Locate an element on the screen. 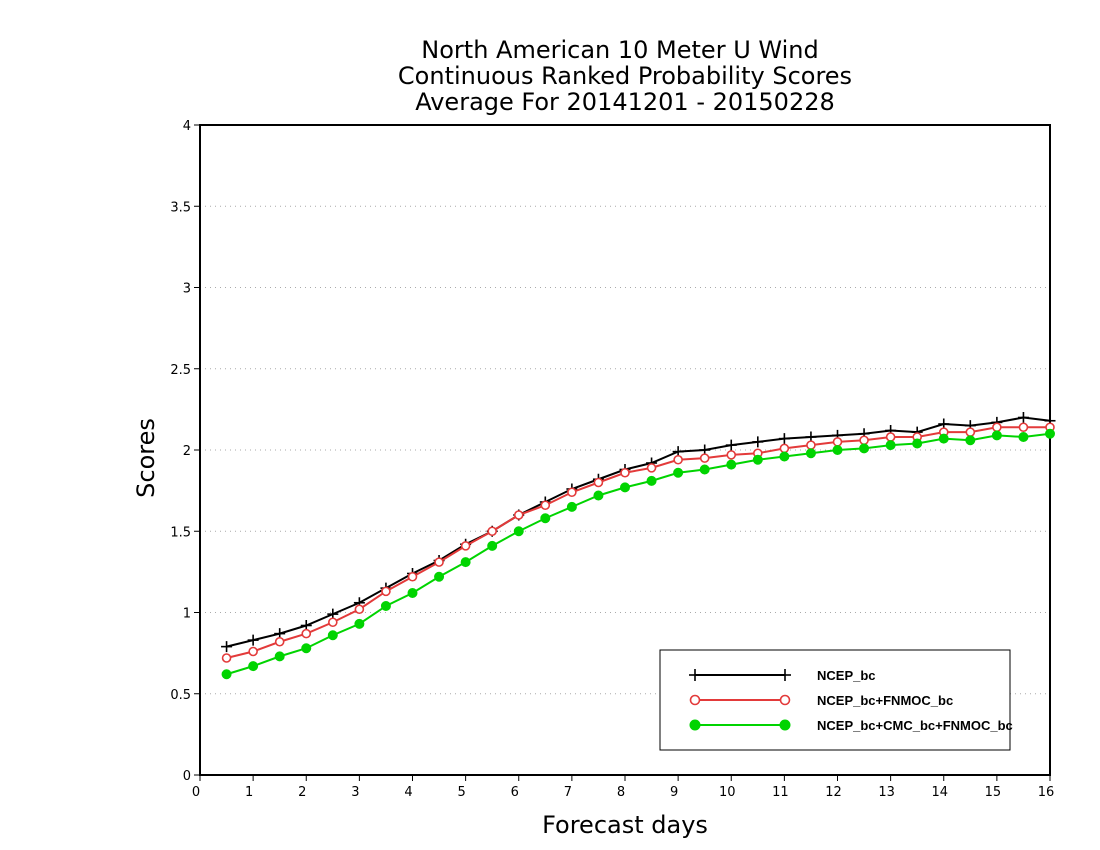 The image size is (1100, 850). y-tick-label: 3.5 is located at coordinates (180, 207).